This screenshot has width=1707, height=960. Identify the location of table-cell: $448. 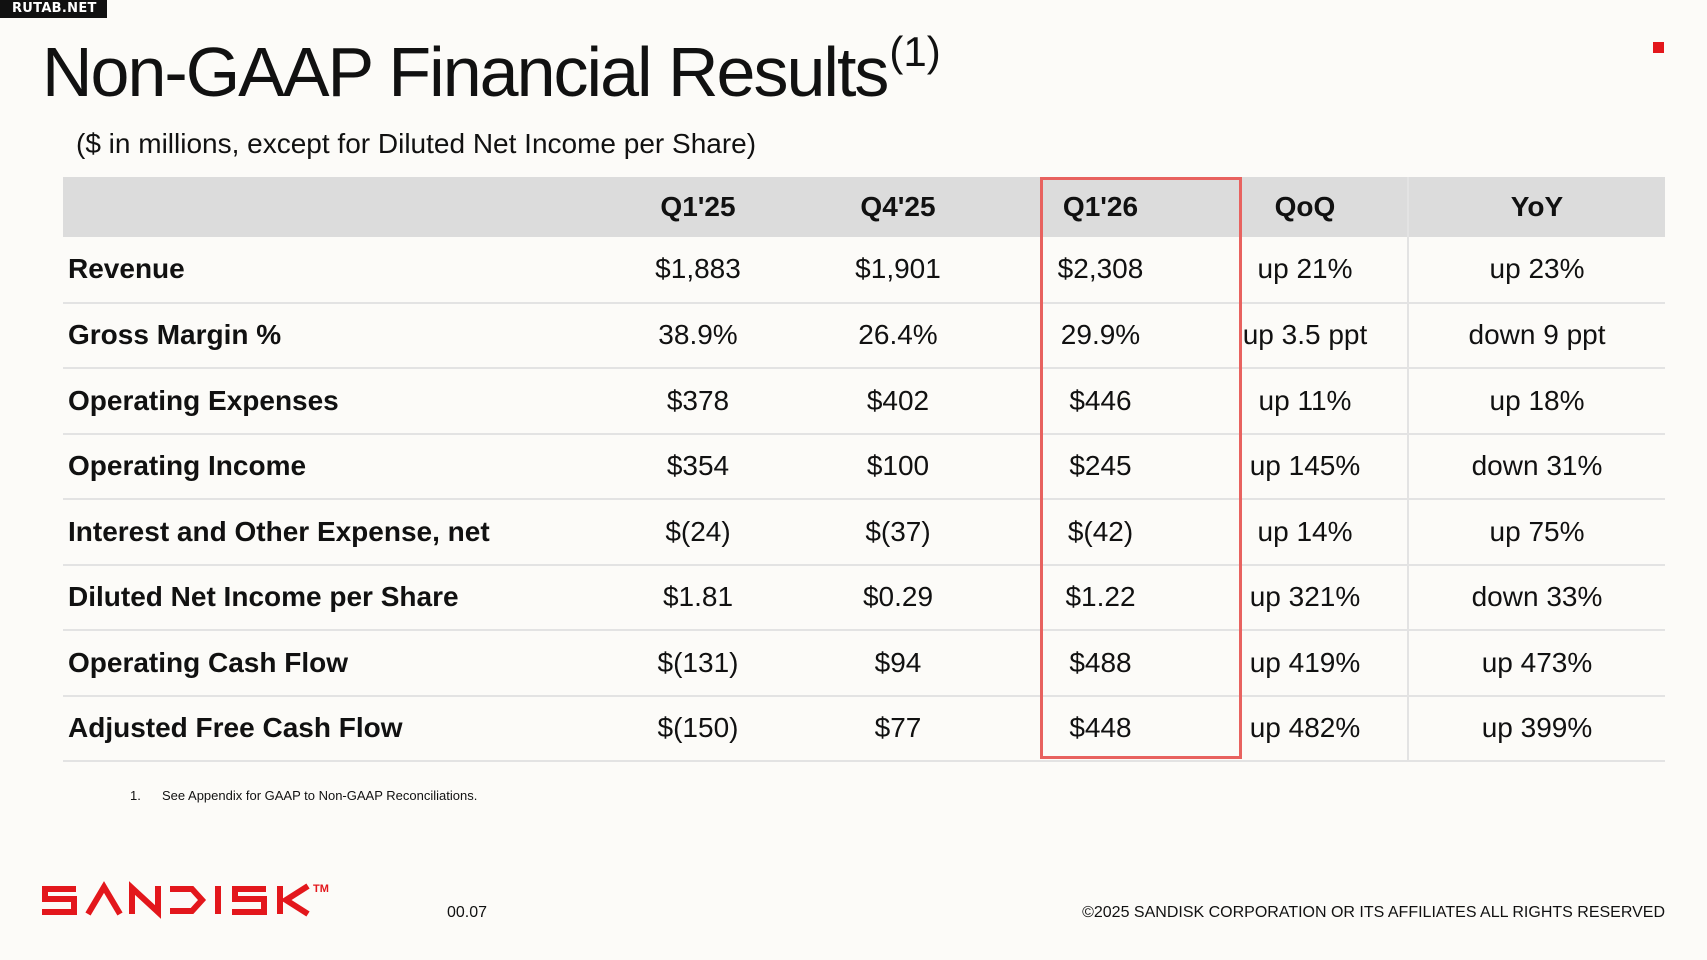
(1100, 728).